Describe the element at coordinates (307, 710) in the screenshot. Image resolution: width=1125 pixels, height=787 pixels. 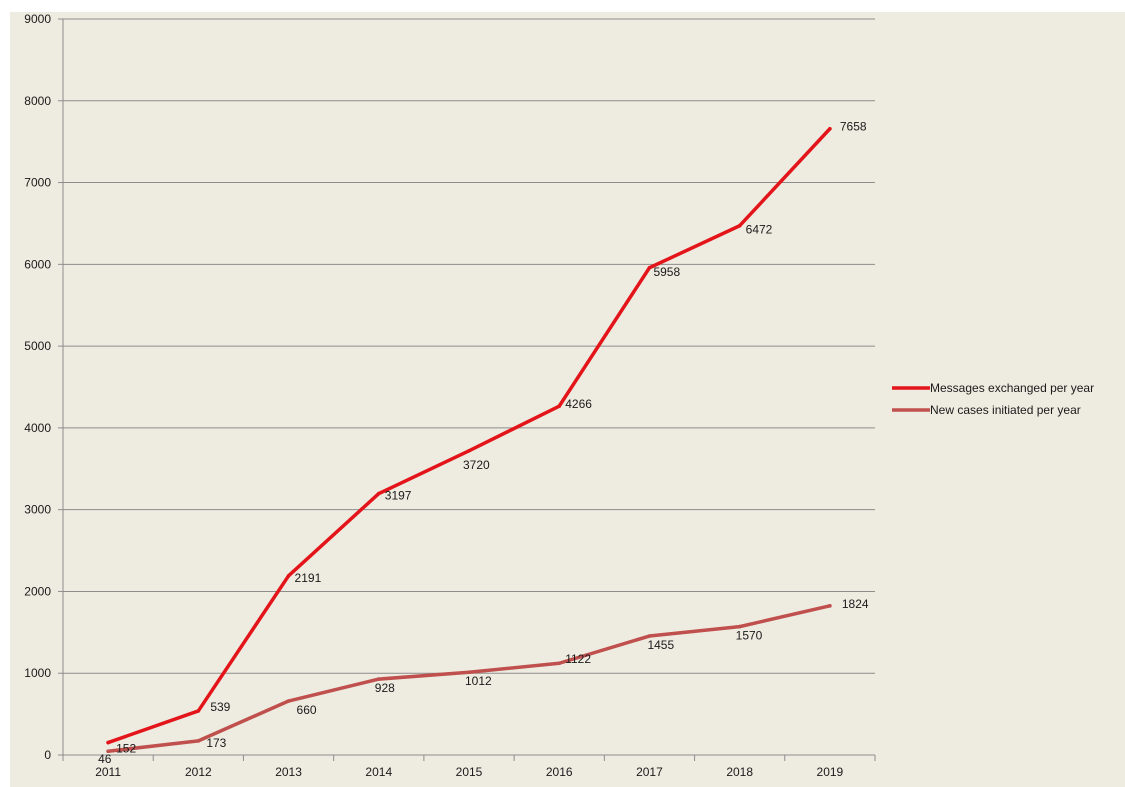
I see `data-label: 660` at that location.